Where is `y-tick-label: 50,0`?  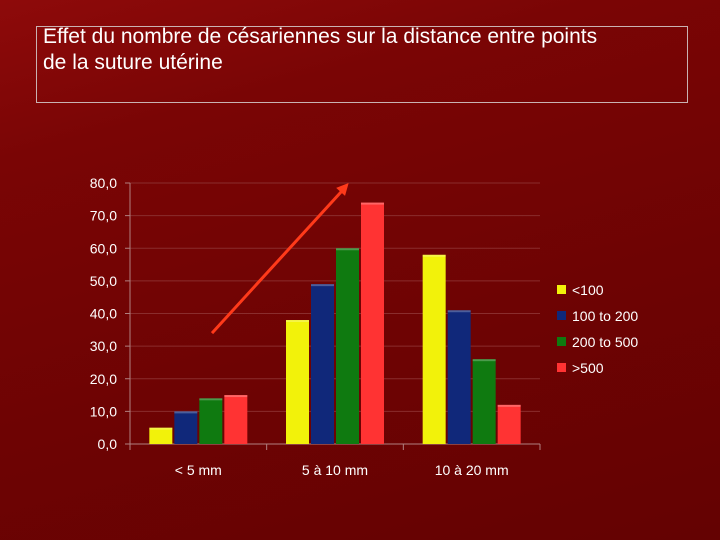
y-tick-label: 50,0 is located at coordinates (103, 281).